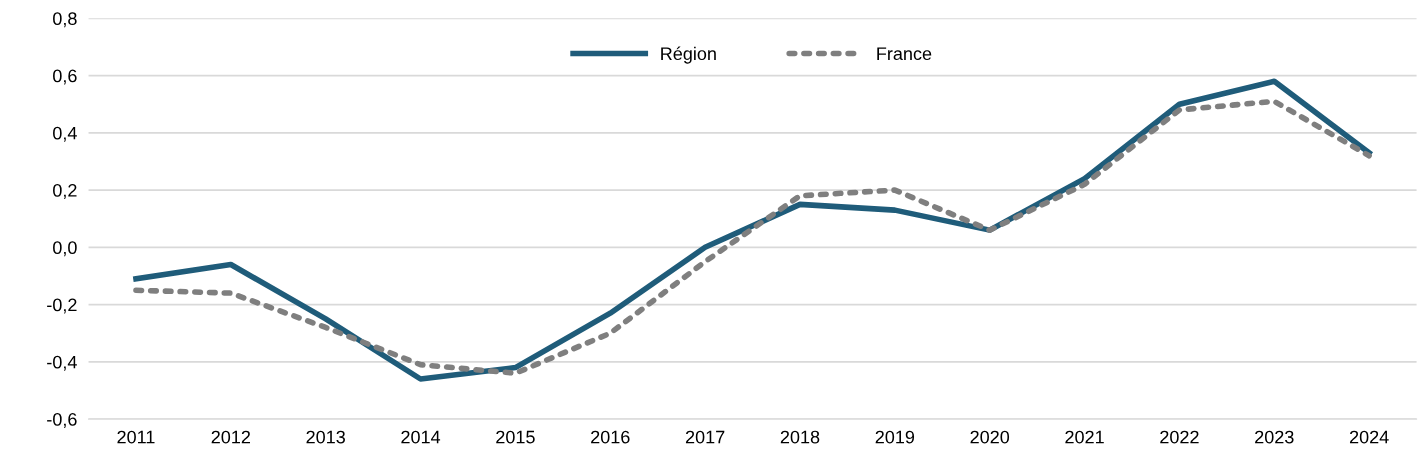  Describe the element at coordinates (904, 54) in the screenshot. I see `legend-label: France` at that location.